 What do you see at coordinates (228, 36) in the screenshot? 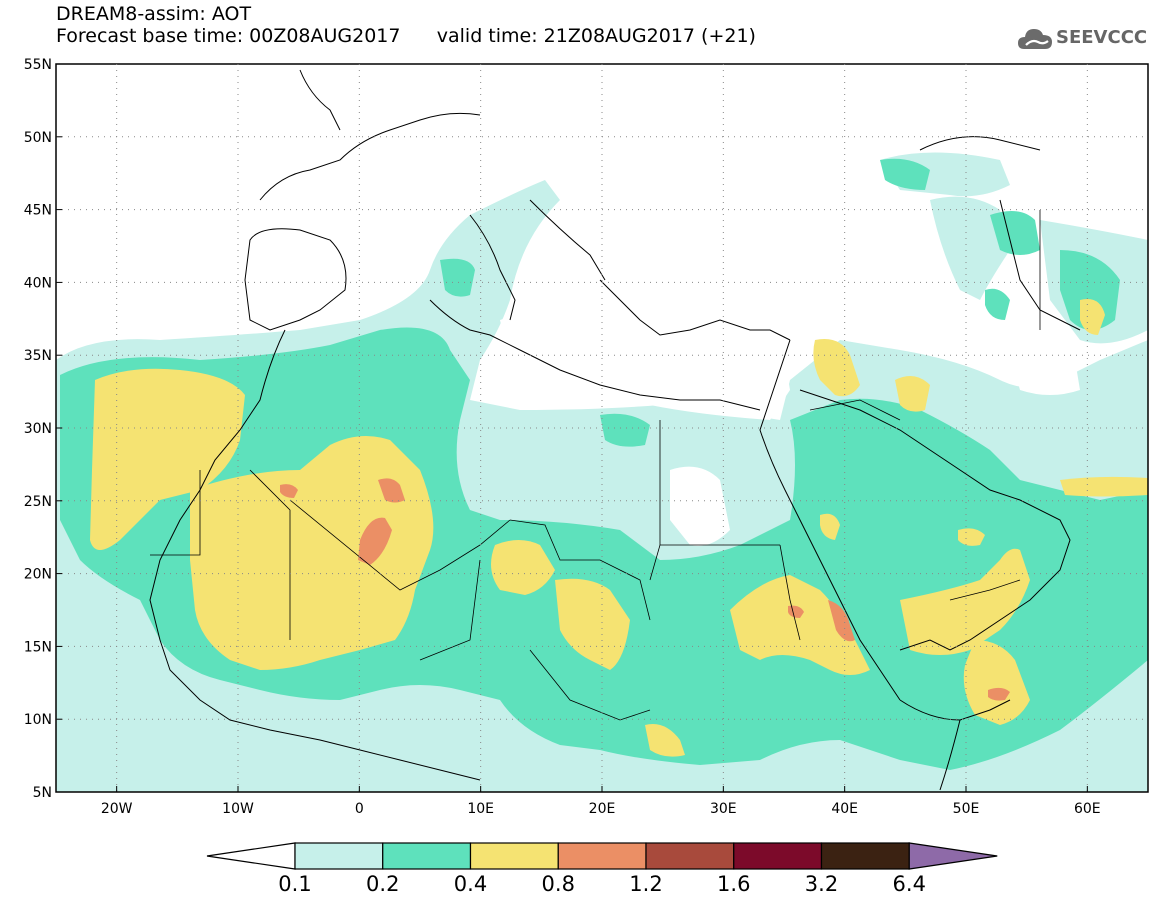
I see `base-time-label: Forecast base time: 00Z08AUG2017` at bounding box center [228, 36].